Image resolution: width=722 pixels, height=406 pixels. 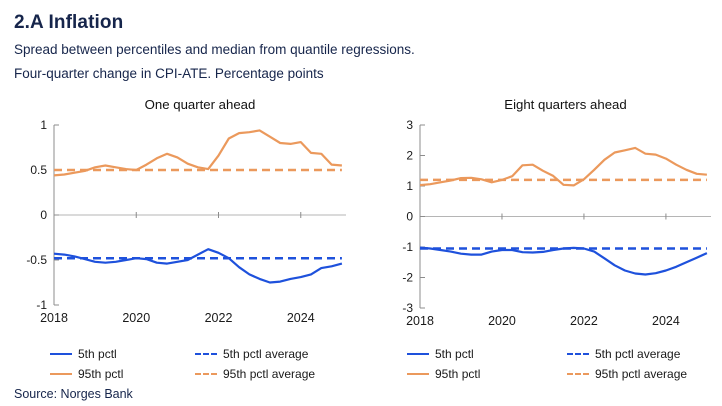 I want to click on figure-title: 2.A Inflation, so click(x=69, y=22).